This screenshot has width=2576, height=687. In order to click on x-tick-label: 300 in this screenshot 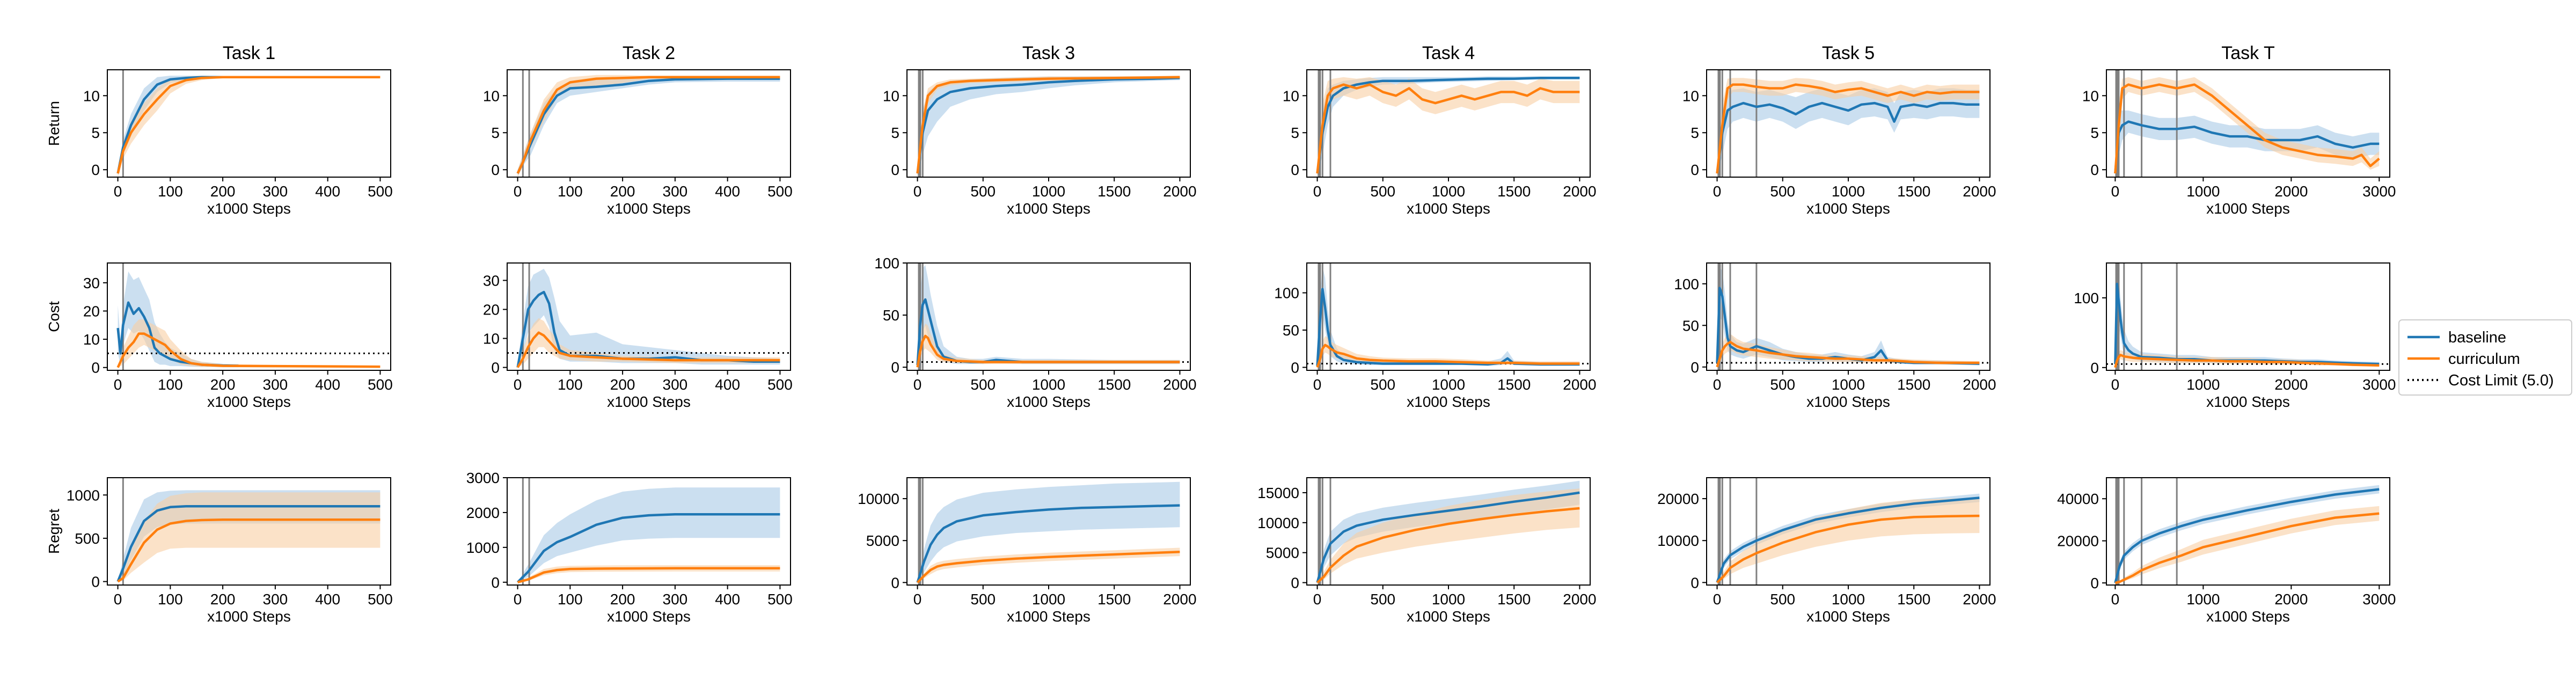, I will do `click(275, 599)`.